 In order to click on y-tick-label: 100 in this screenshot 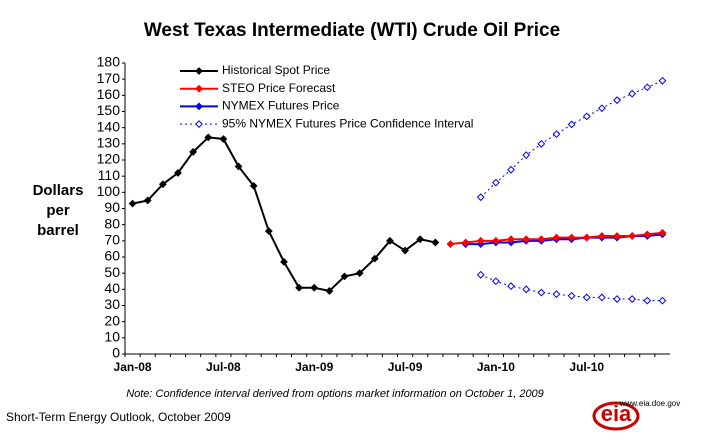, I will do `click(109, 191)`.